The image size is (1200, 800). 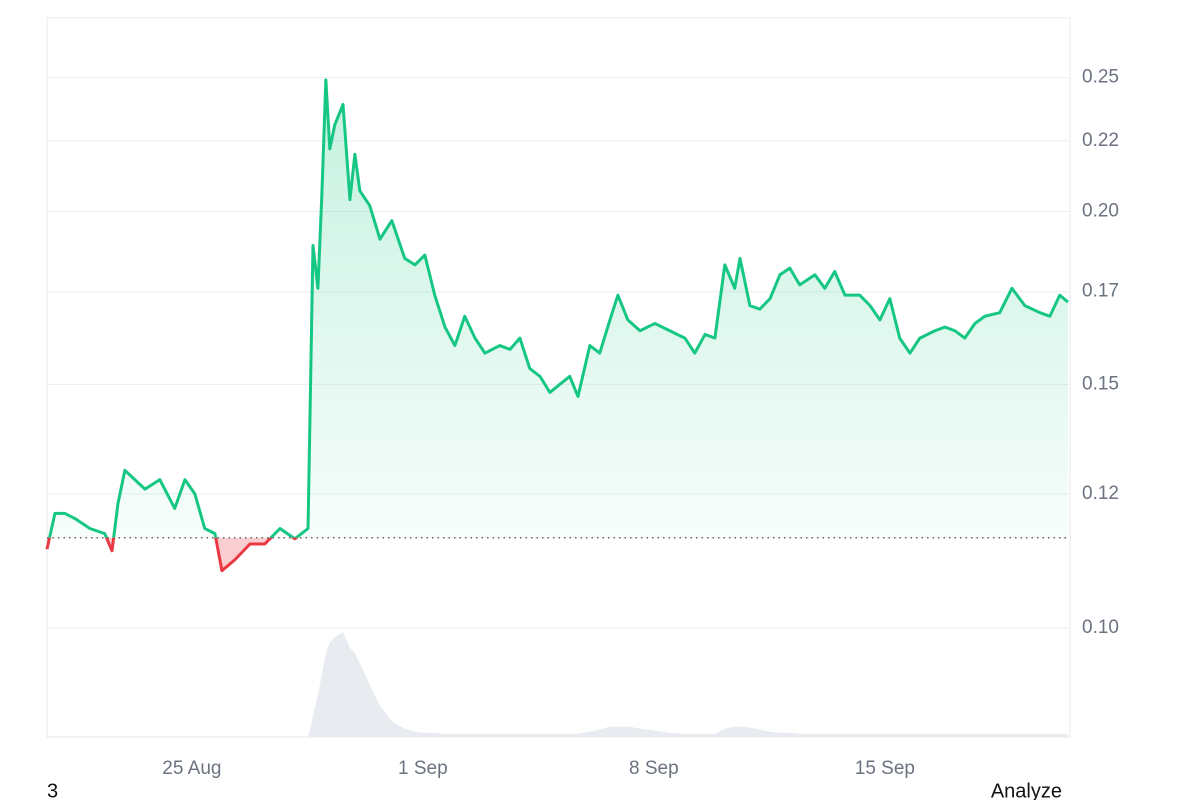 I want to click on y-tick-label: 0.10, so click(x=1100, y=627).